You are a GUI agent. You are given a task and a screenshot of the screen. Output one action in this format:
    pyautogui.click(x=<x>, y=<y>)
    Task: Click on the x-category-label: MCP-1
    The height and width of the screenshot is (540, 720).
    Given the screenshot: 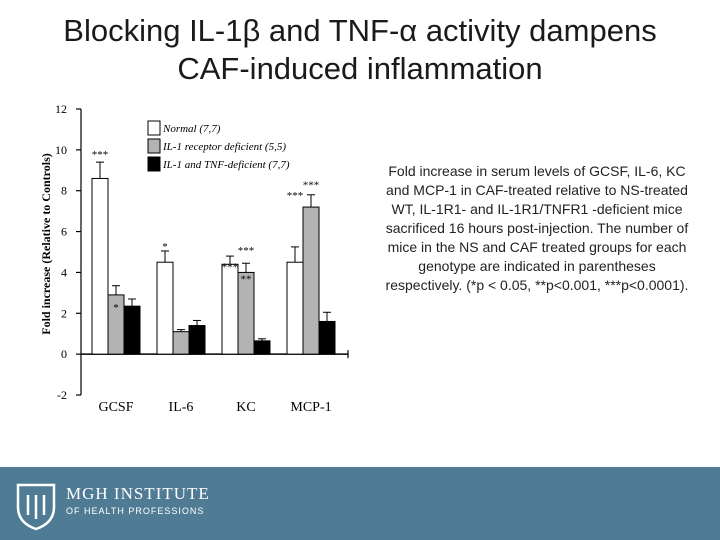 What is the action you would take?
    pyautogui.click(x=310, y=407)
    